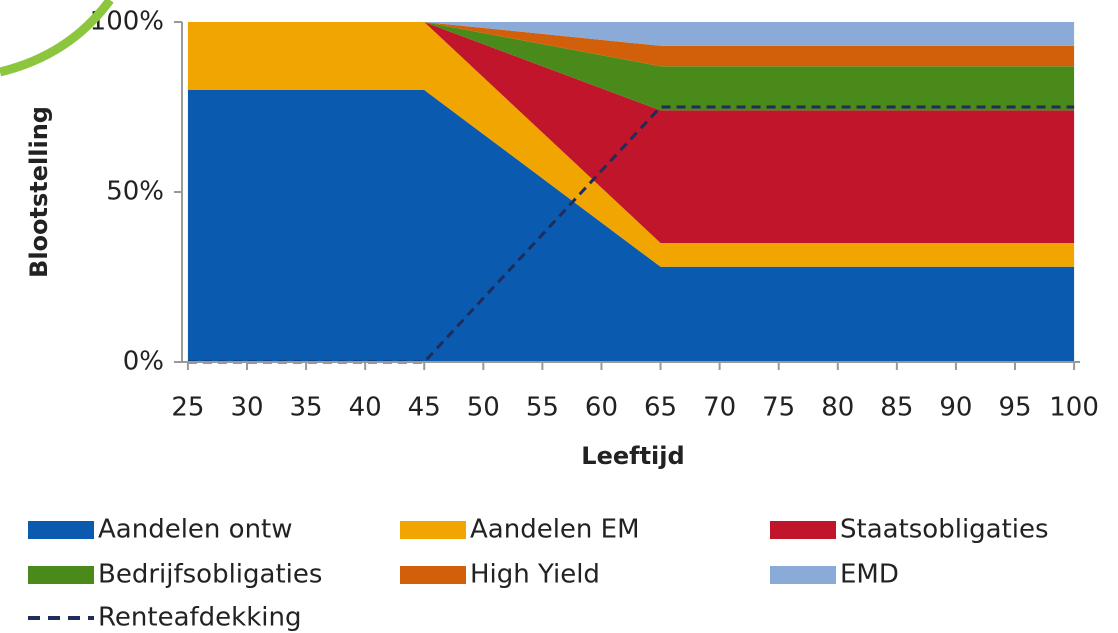 The image size is (1118, 633). Describe the element at coordinates (246, 408) in the screenshot. I see `x-tick-label: 30` at that location.